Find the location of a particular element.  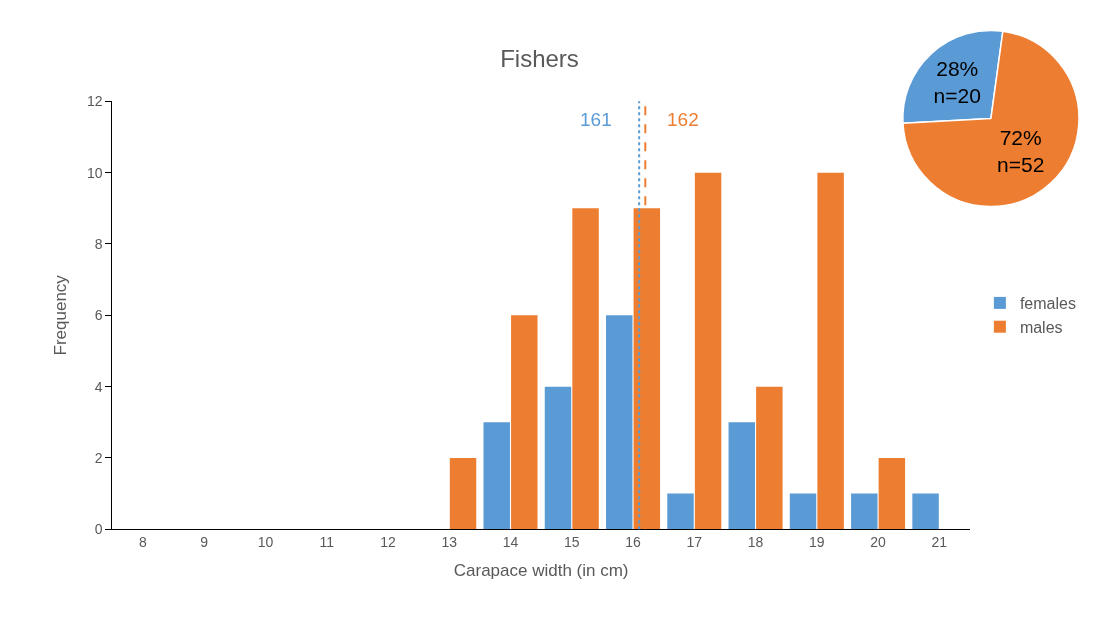

legend-label: females is located at coordinates (1047, 304).